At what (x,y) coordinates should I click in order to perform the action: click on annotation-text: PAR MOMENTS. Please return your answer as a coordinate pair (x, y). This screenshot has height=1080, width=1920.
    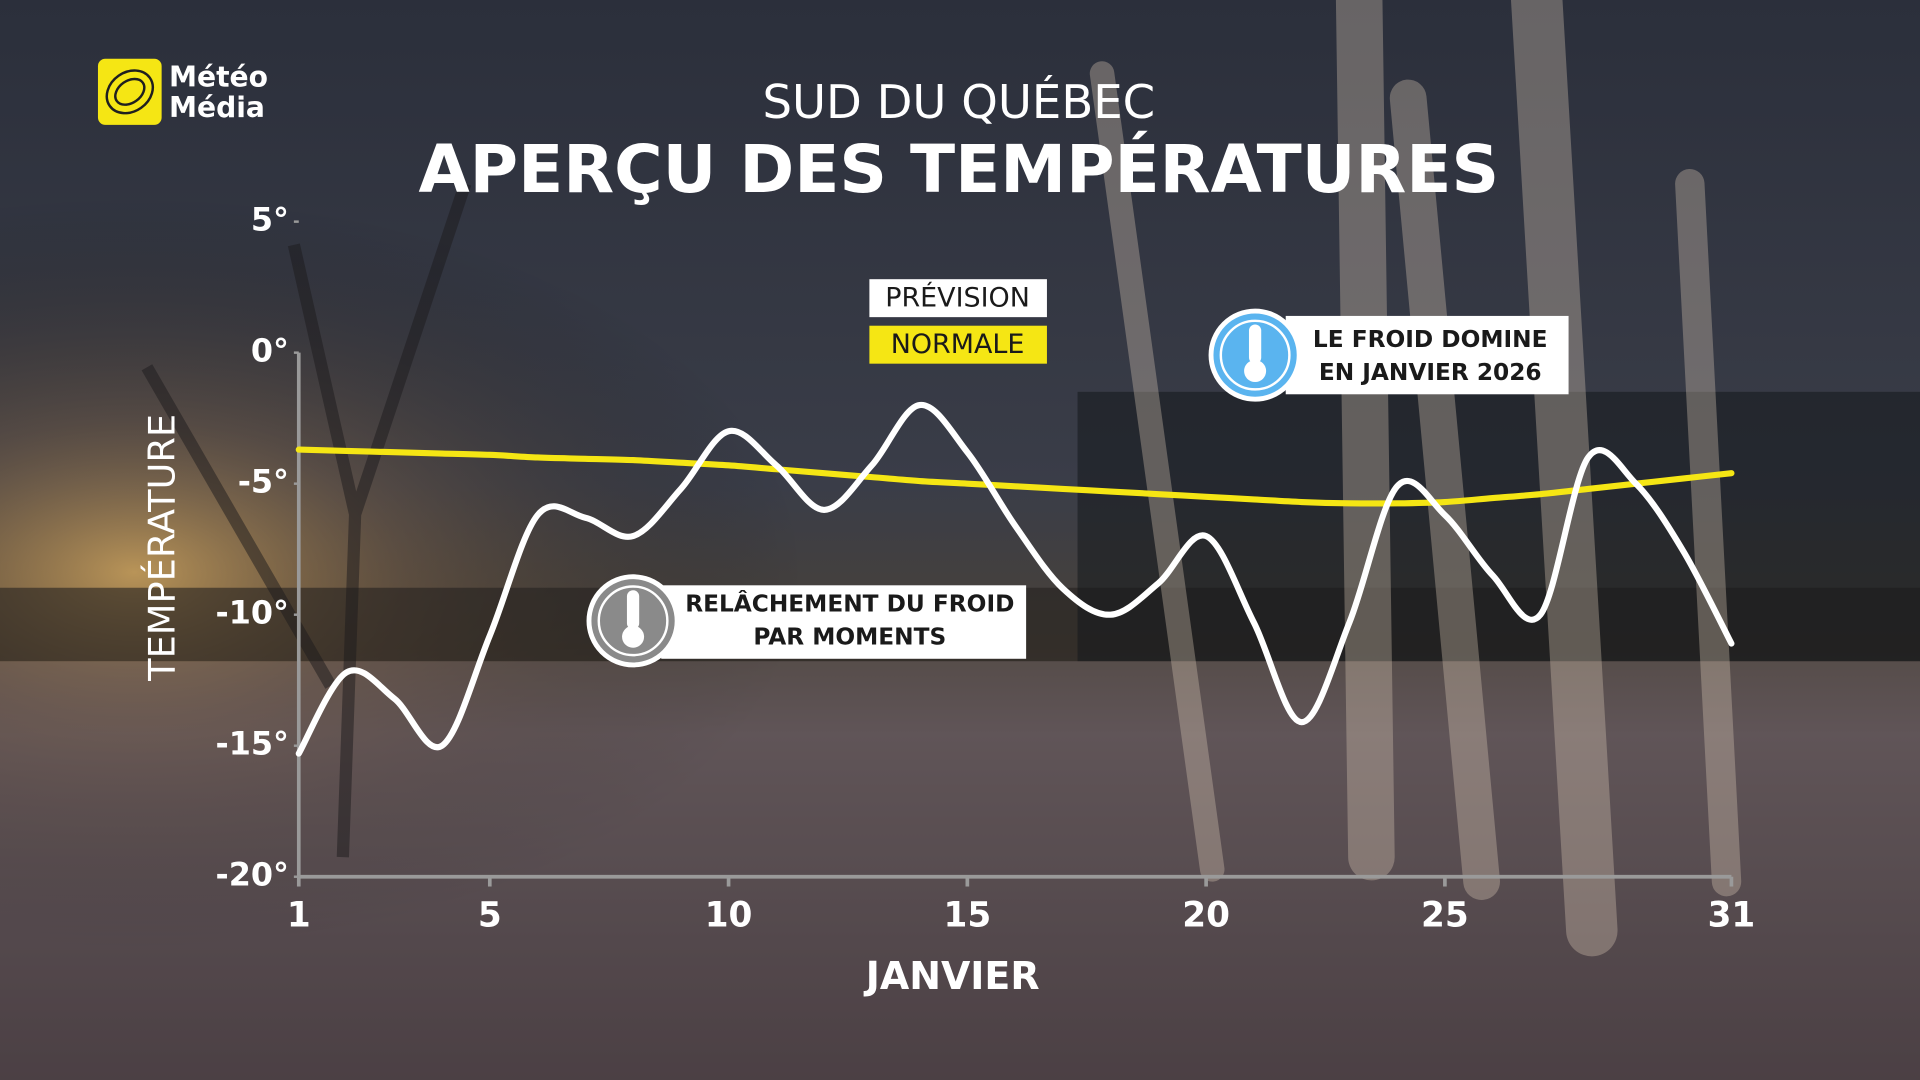
    Looking at the image, I should click on (849, 636).